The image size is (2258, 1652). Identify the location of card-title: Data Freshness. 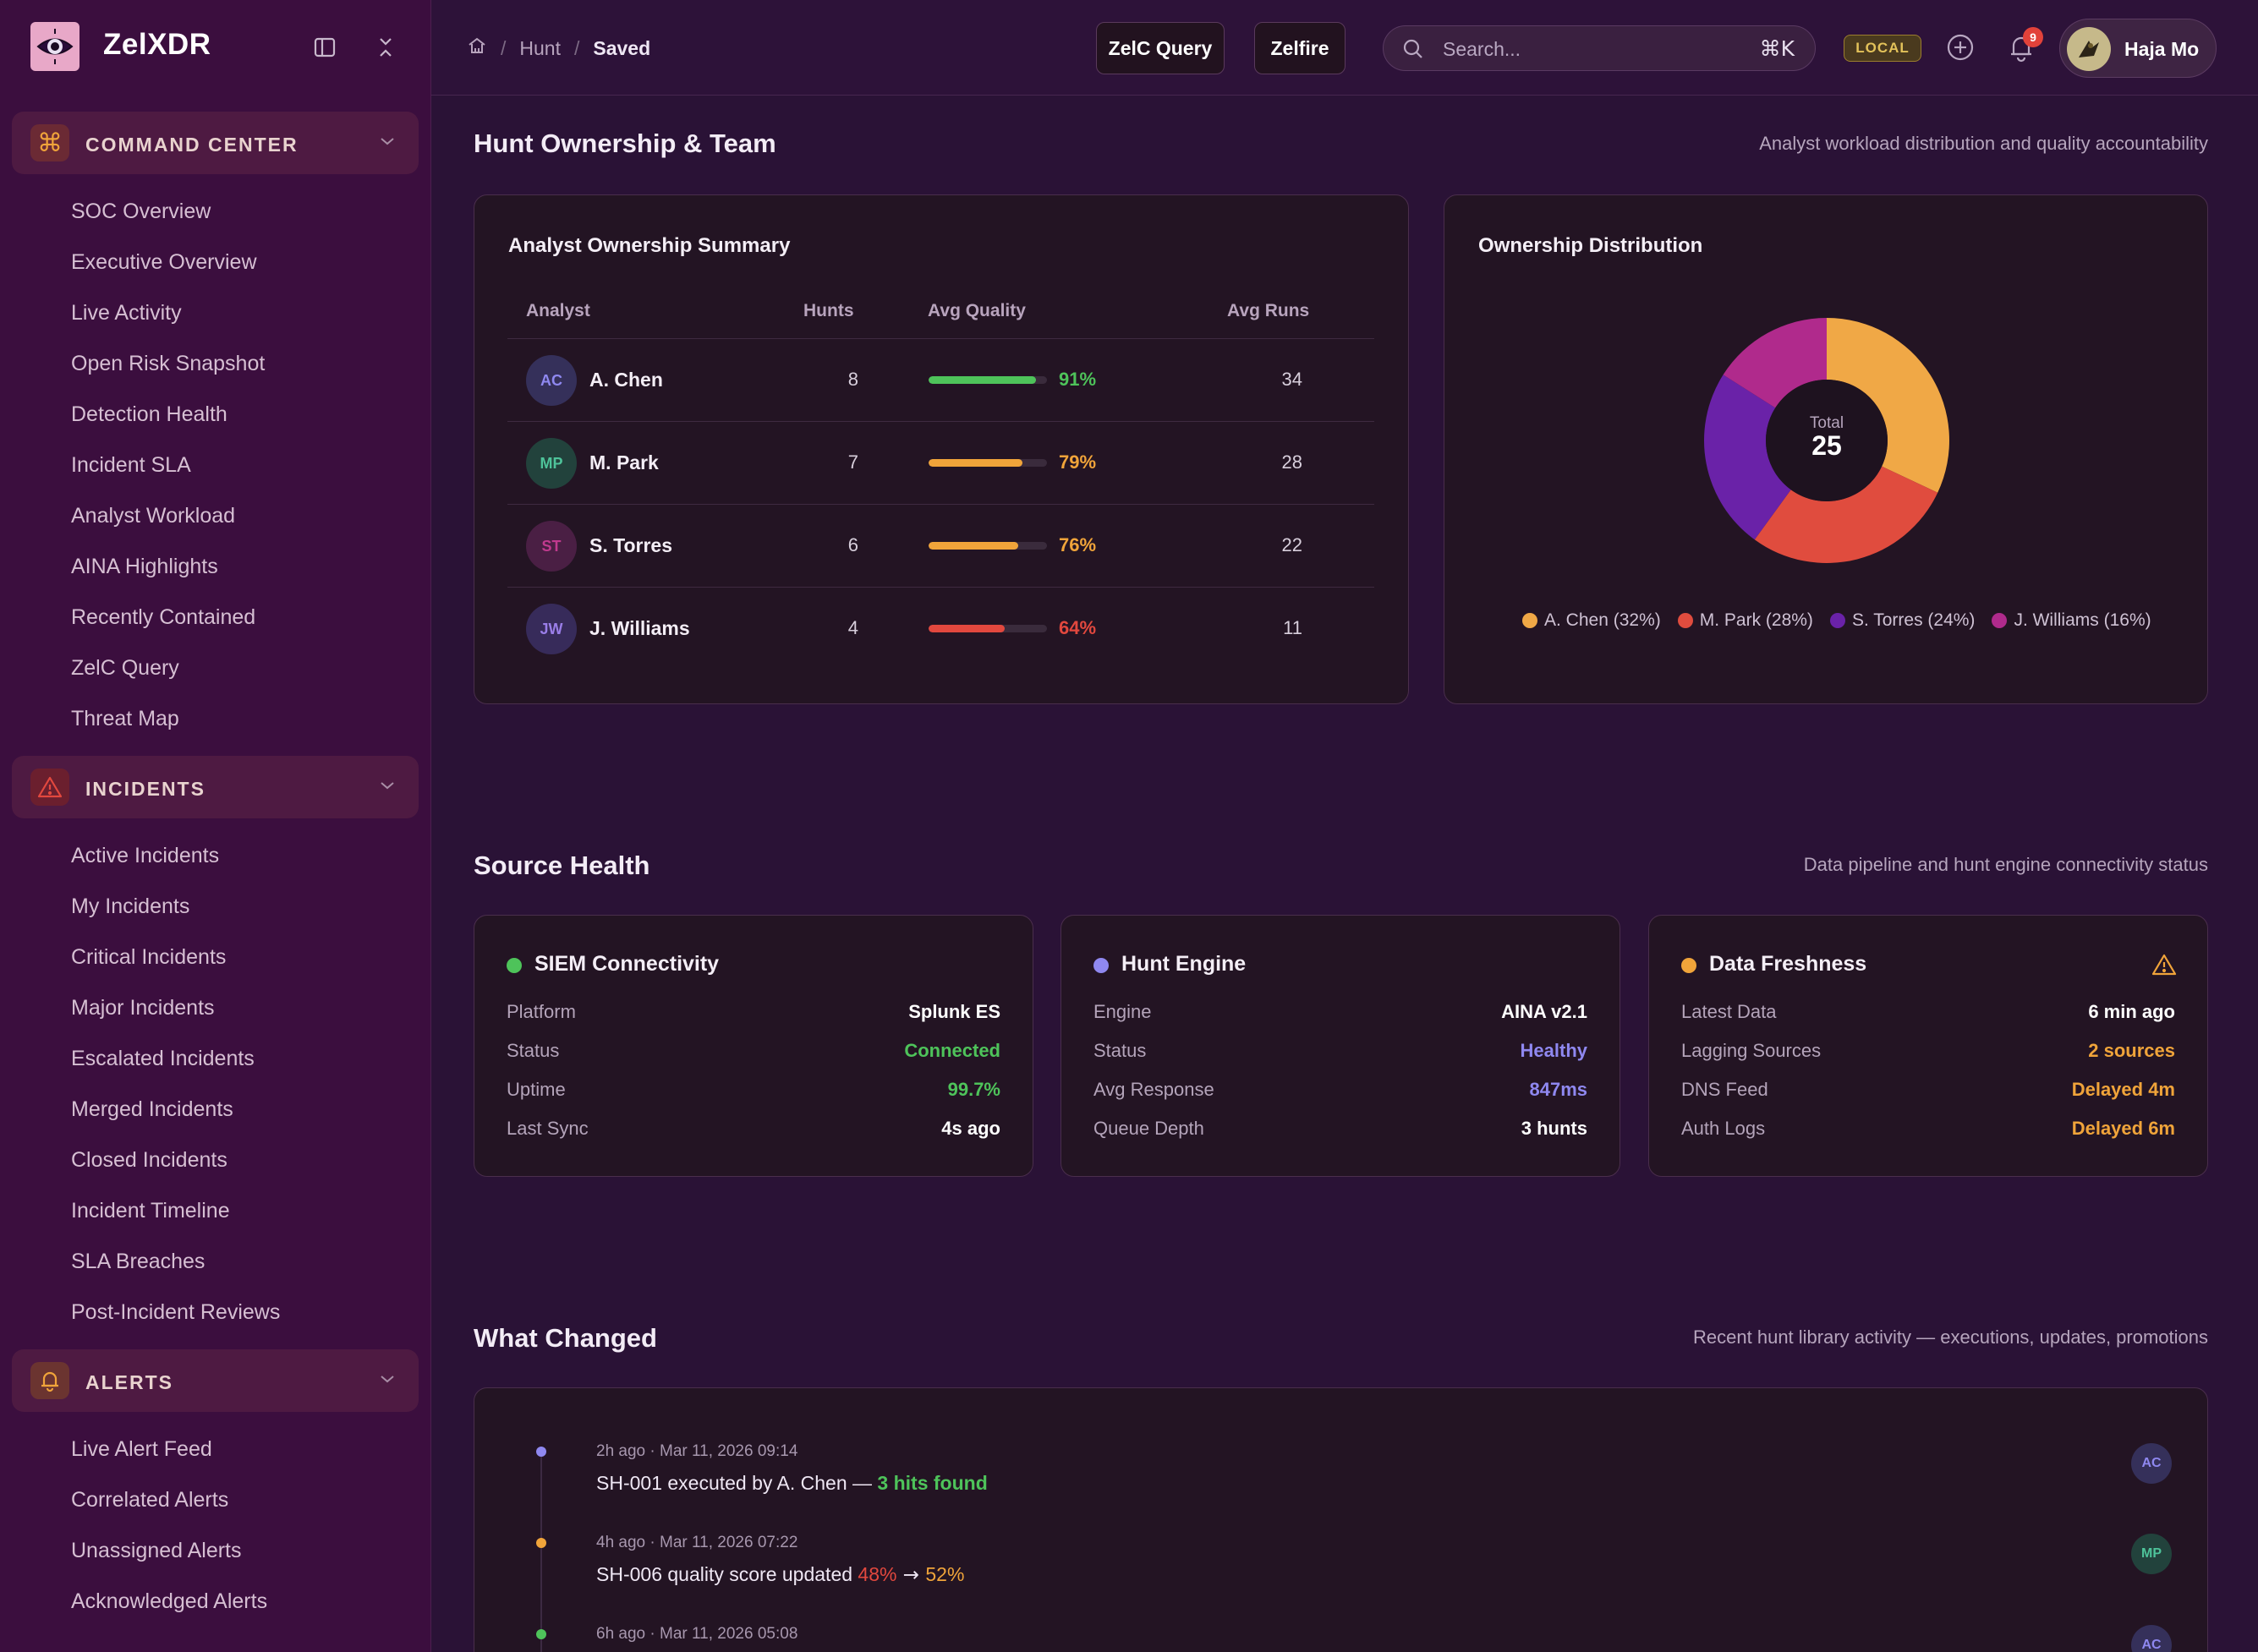
(1788, 964).